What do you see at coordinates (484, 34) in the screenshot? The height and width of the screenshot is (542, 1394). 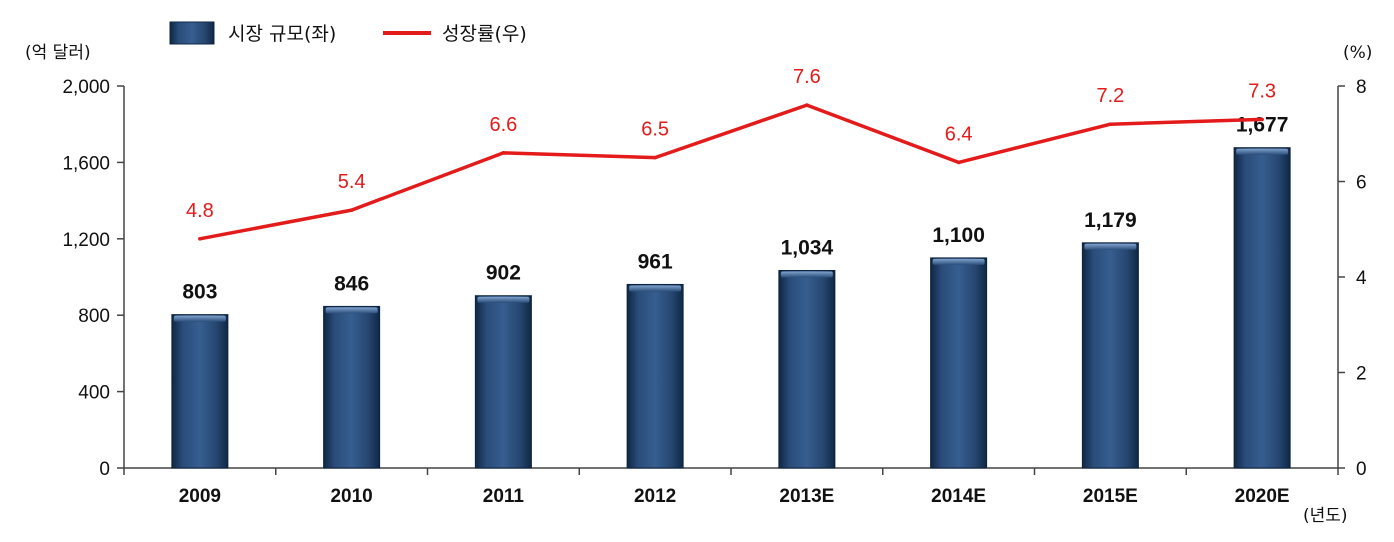 I see `legend-line-label: 성장률(우)` at bounding box center [484, 34].